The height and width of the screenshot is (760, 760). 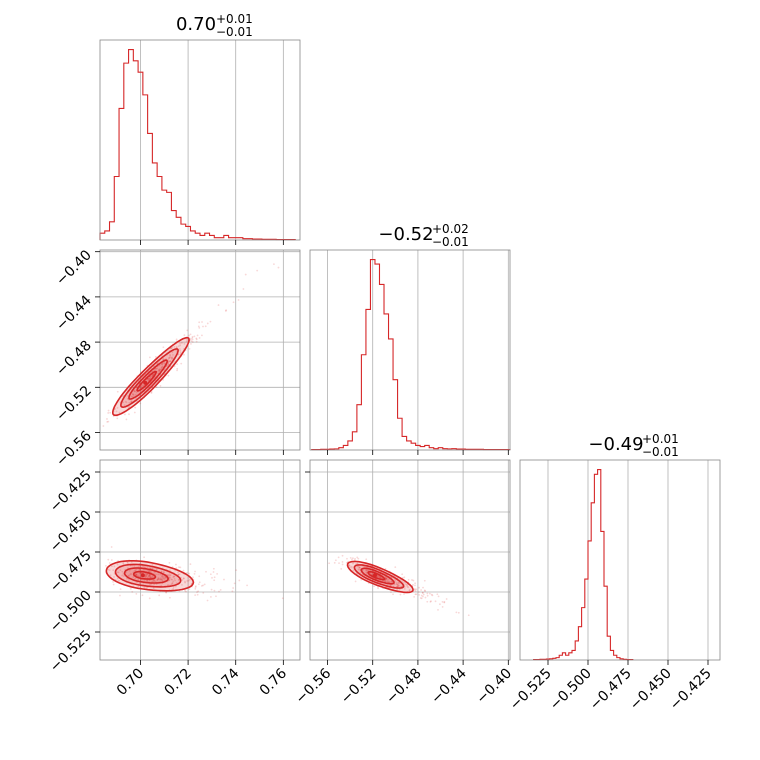 I want to click on x-tick-label: −0.500, so click(x=571, y=690).